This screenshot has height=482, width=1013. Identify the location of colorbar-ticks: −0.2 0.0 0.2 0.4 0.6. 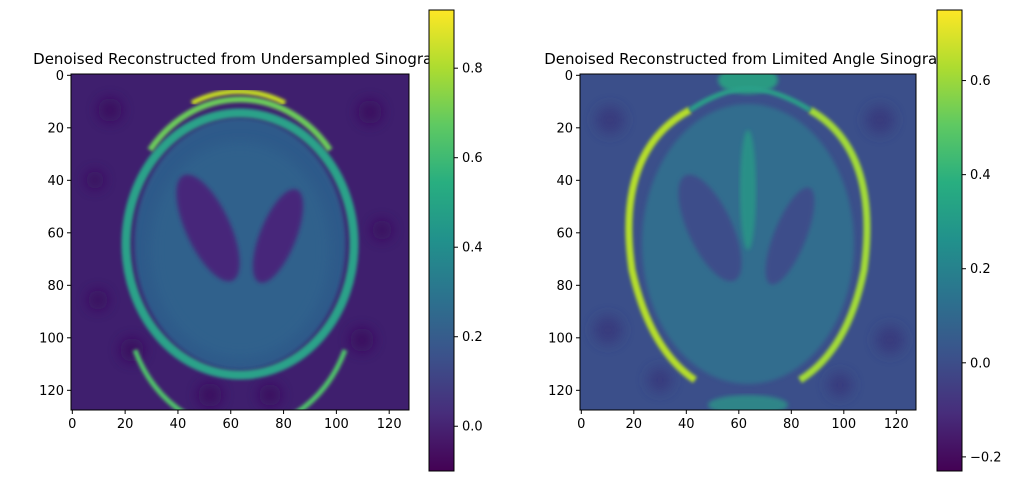
(982, 269).